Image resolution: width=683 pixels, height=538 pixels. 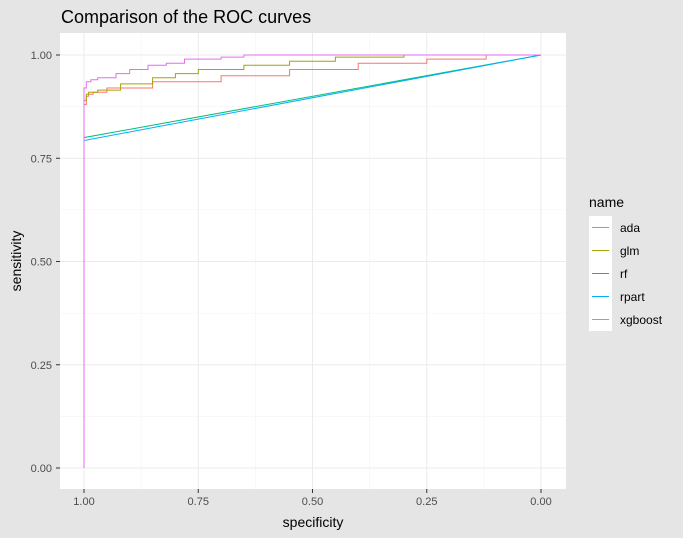 I want to click on legend-label-xgboost: xgboost, so click(x=641, y=320).